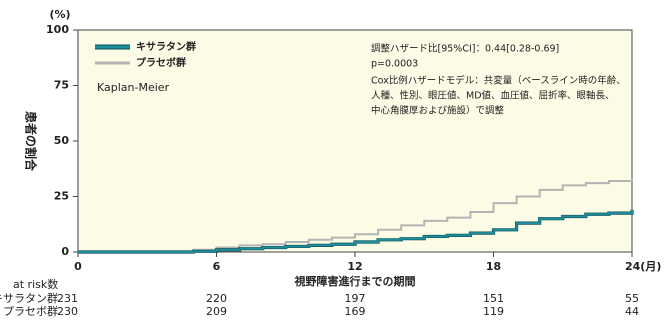 The image size is (665, 325). What do you see at coordinates (31, 141) in the screenshot?
I see `y-axis-label: 患者の割合` at bounding box center [31, 141].